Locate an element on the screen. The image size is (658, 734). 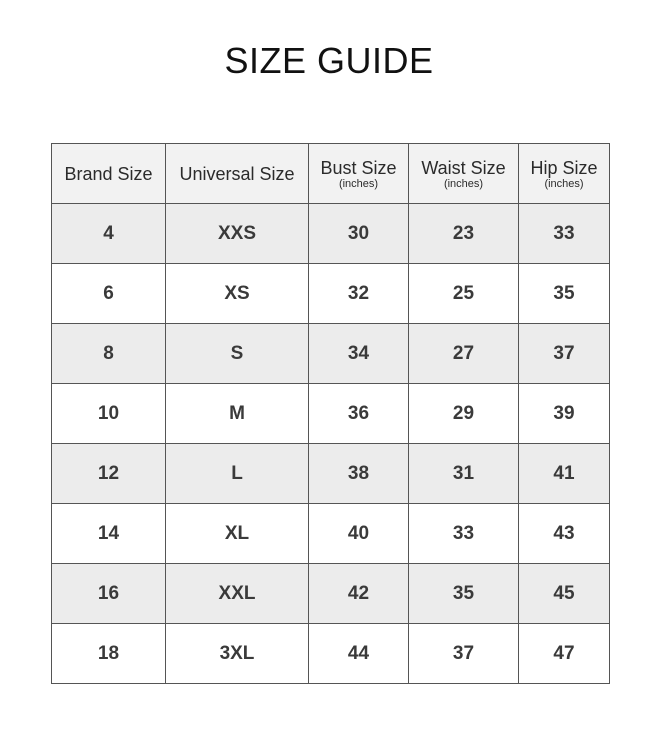
table-row: 10 M 36 29 39 is located at coordinates (330, 413).